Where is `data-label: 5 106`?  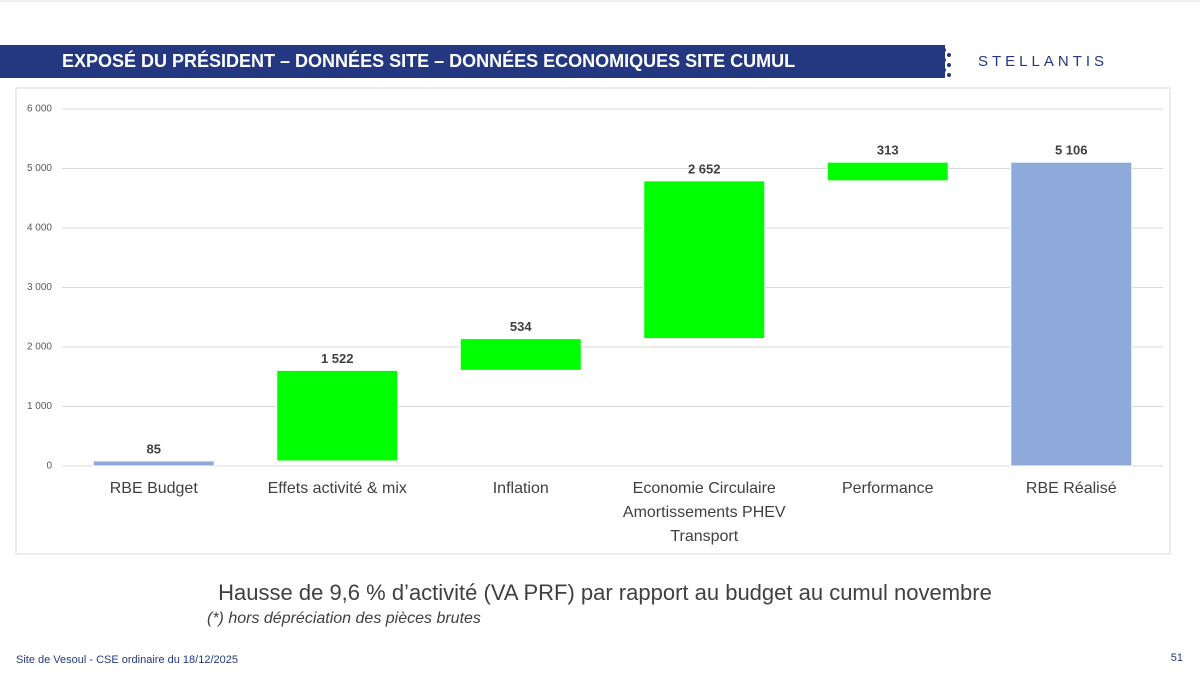 data-label: 5 106 is located at coordinates (1071, 150).